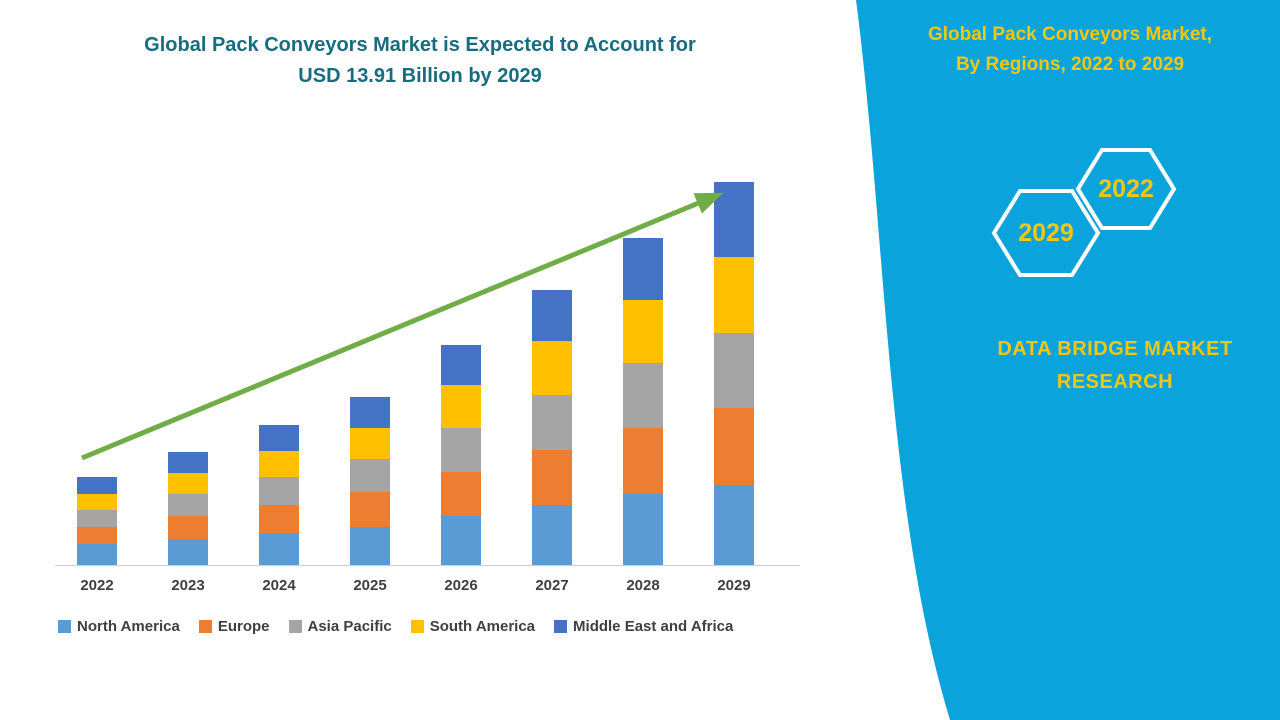  I want to click on x-axis-label: 2023, so click(188, 585).